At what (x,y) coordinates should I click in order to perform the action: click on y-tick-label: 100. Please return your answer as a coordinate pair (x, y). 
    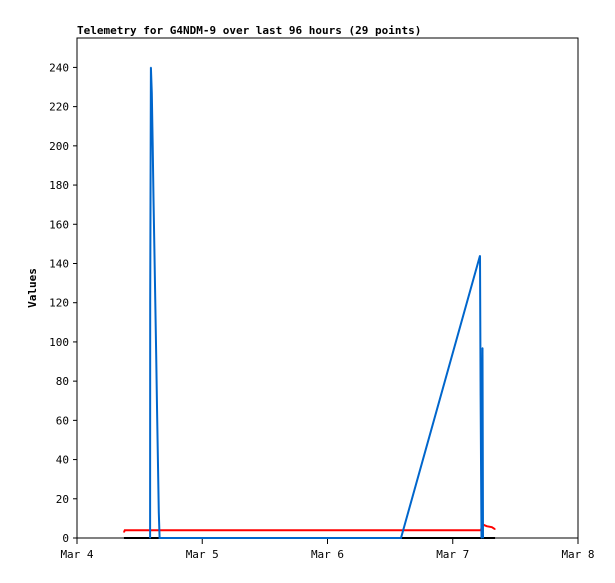
    Looking at the image, I should click on (59, 342).